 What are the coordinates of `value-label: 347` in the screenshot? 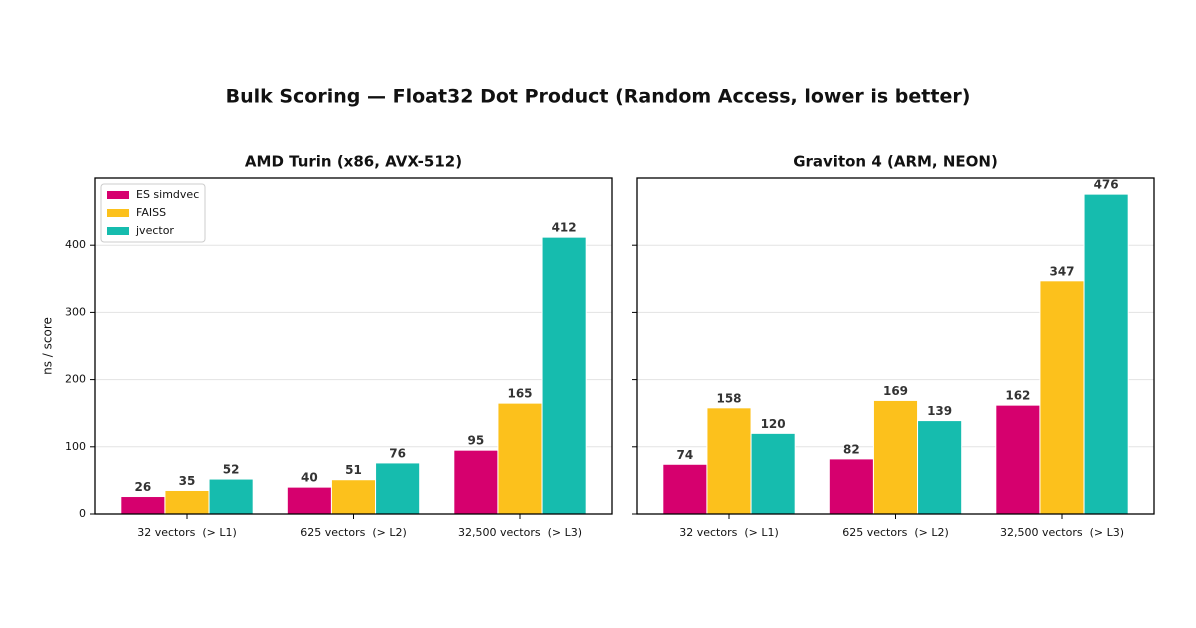 It's located at (1061, 271).